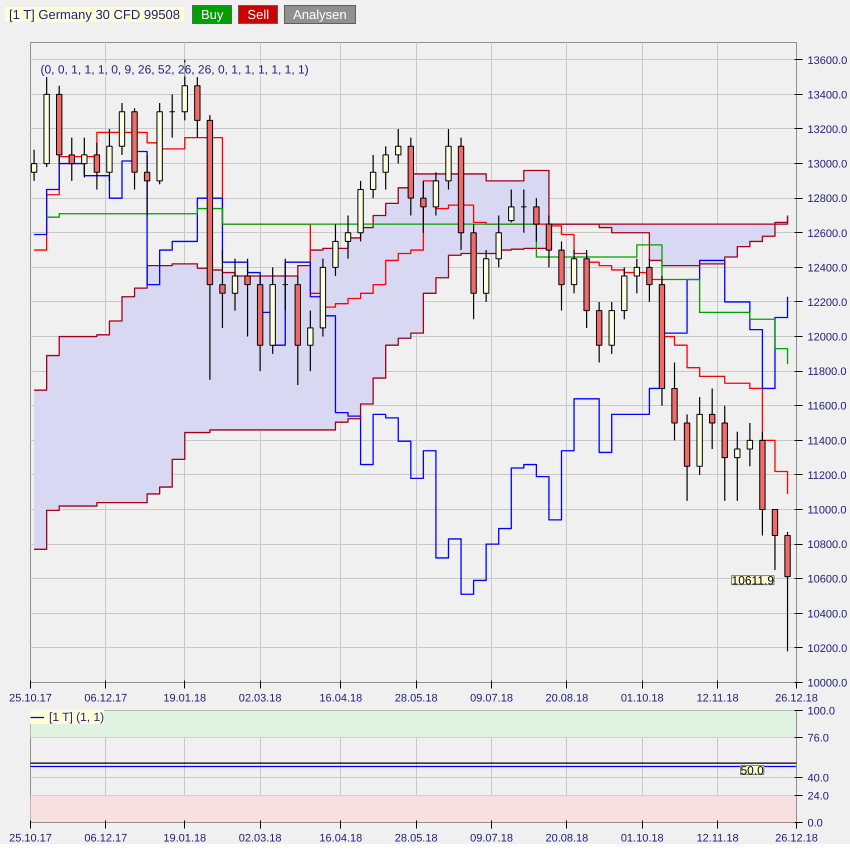  What do you see at coordinates (828, 684) in the screenshot?
I see `y-tick-label: 10000.0` at bounding box center [828, 684].